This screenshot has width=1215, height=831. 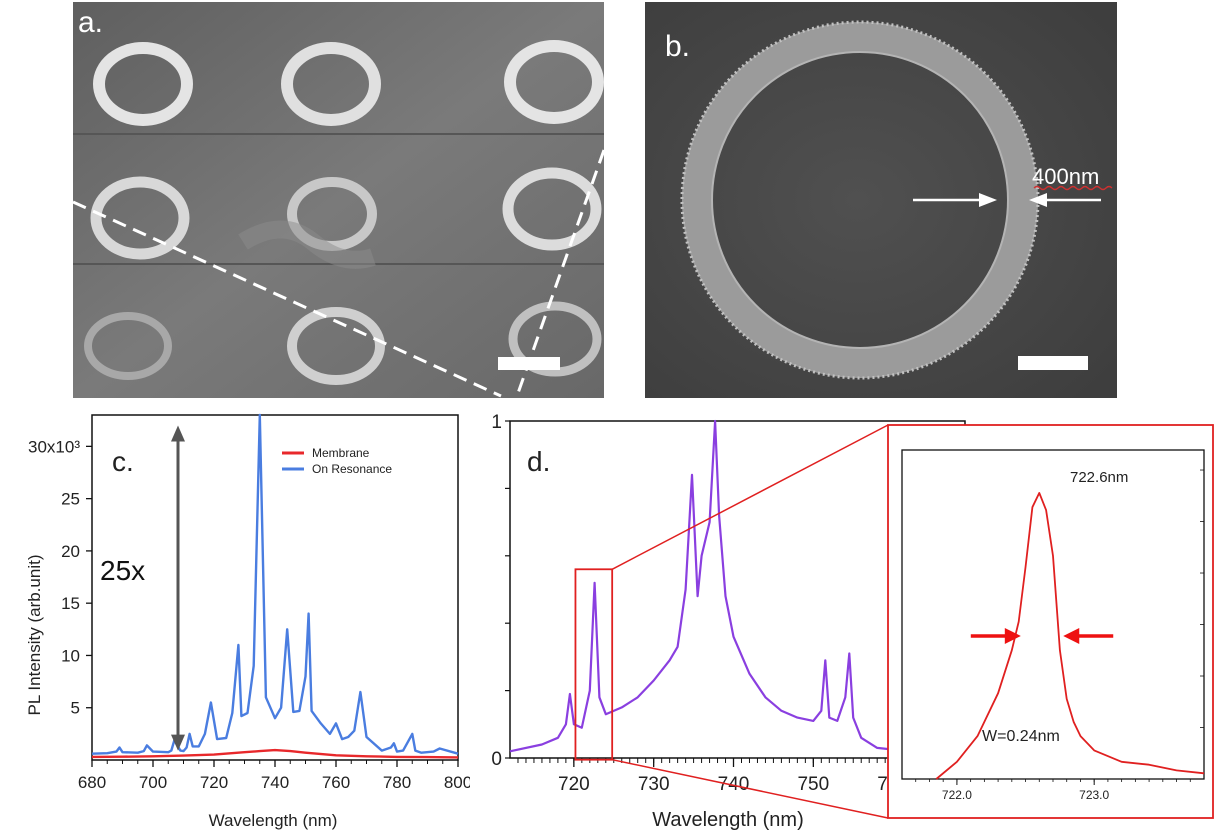 What do you see at coordinates (957, 795) in the screenshot?
I see `inset-x-tick-label: 722.0` at bounding box center [957, 795].